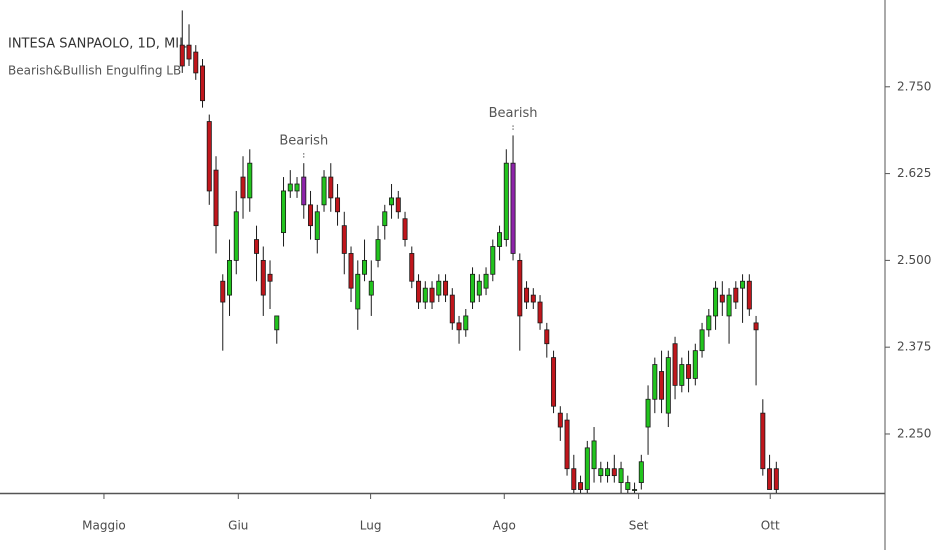  What do you see at coordinates (371, 526) in the screenshot?
I see `x-tick-label: Lug` at bounding box center [371, 526].